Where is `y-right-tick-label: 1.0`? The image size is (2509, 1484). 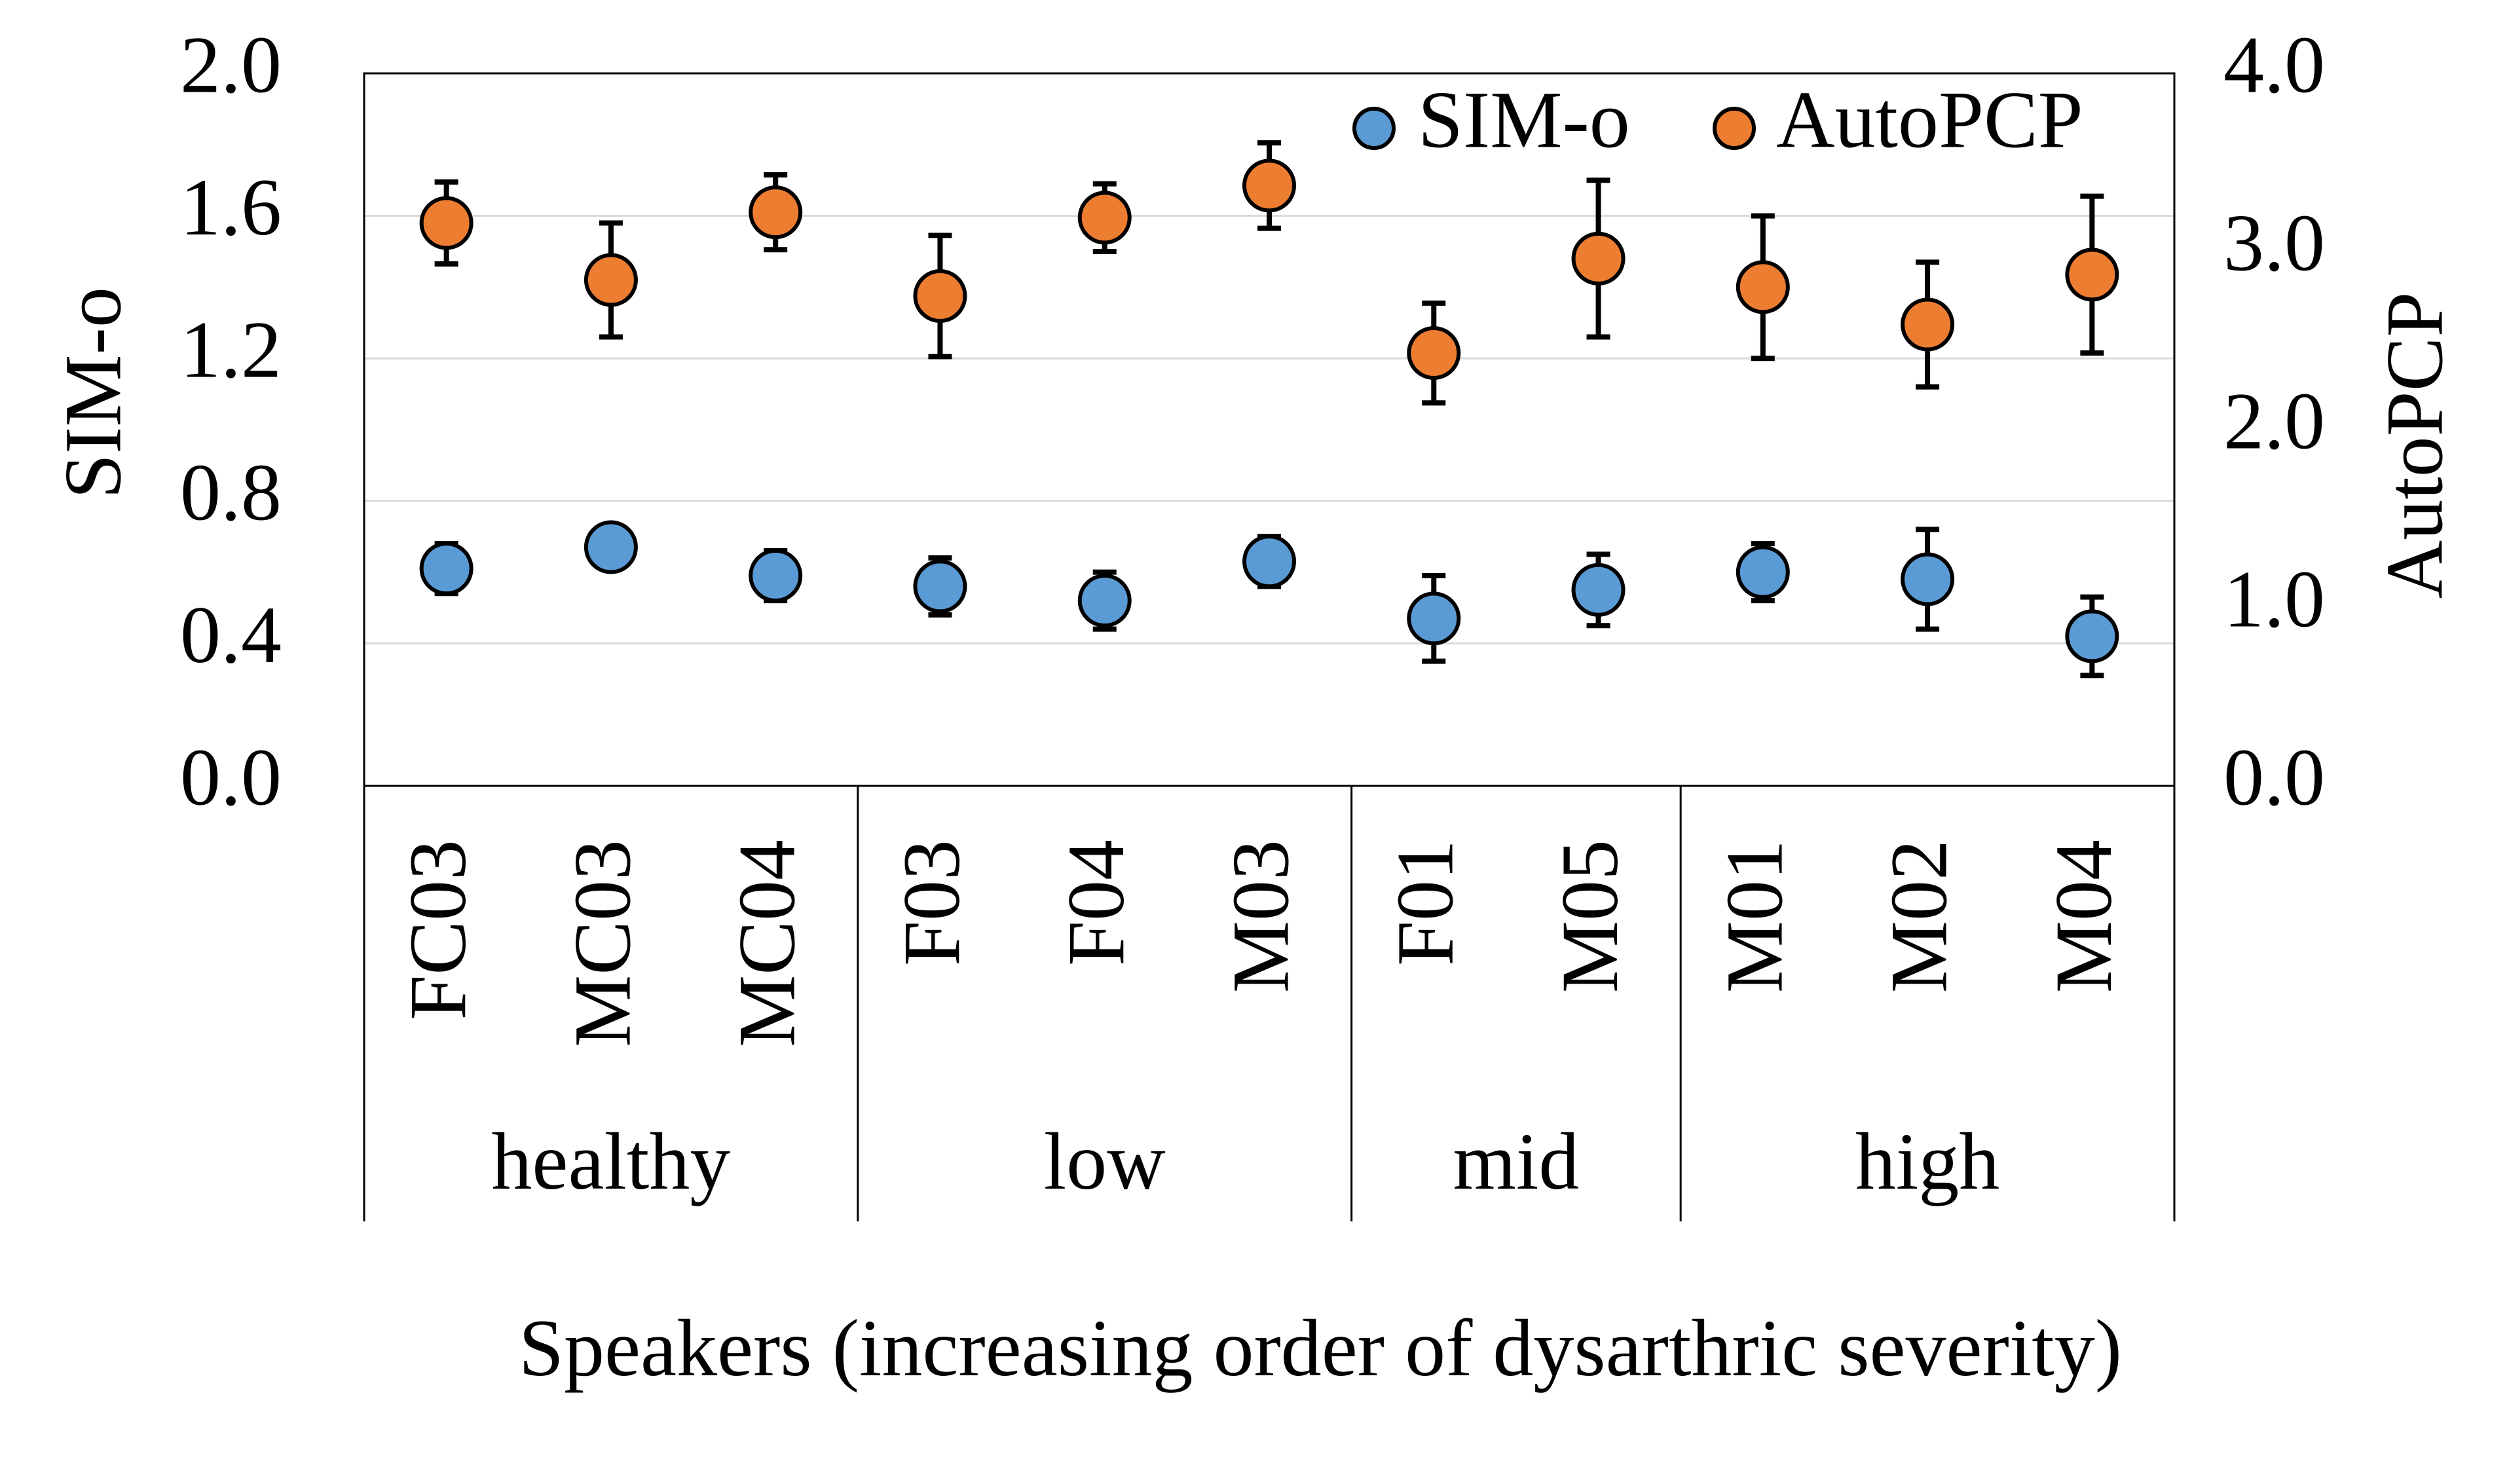 y-right-tick-label: 1.0 is located at coordinates (2274, 599).